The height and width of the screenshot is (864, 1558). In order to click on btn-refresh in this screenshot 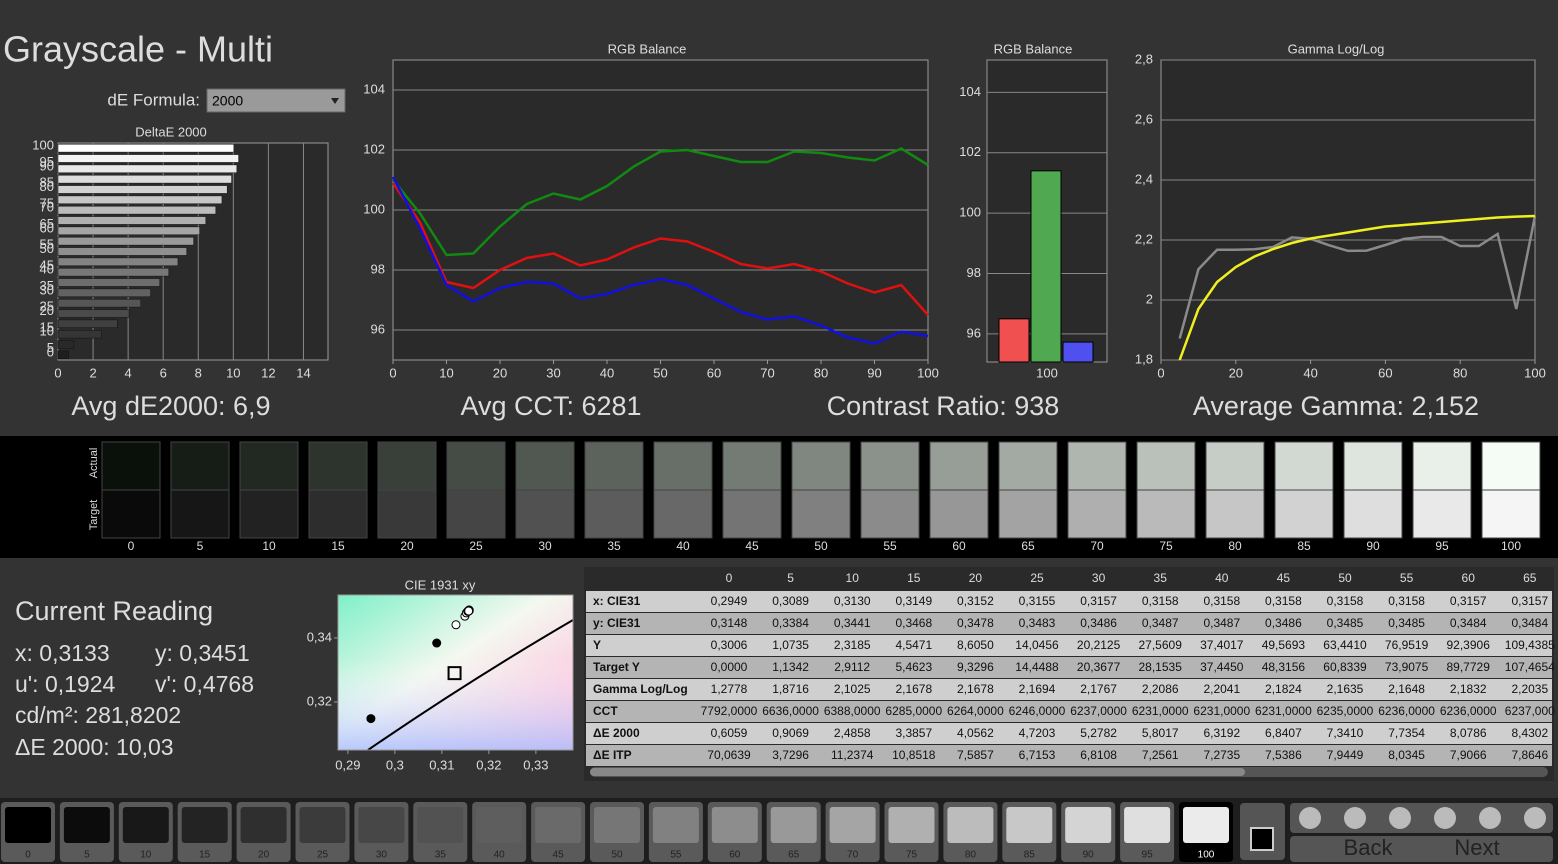, I will do `click(1490, 818)`.